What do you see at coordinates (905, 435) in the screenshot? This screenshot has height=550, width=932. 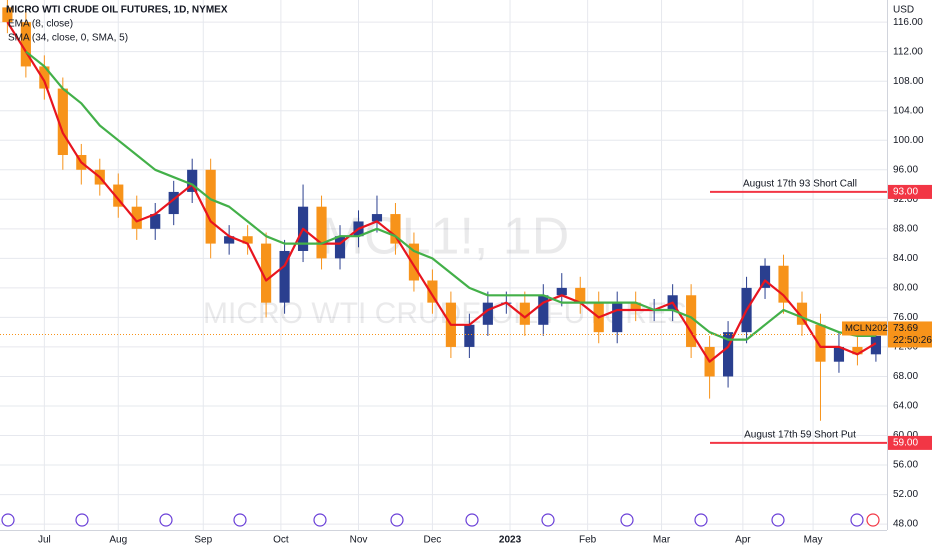 I see `y-tick-label: 60.00` at bounding box center [905, 435].